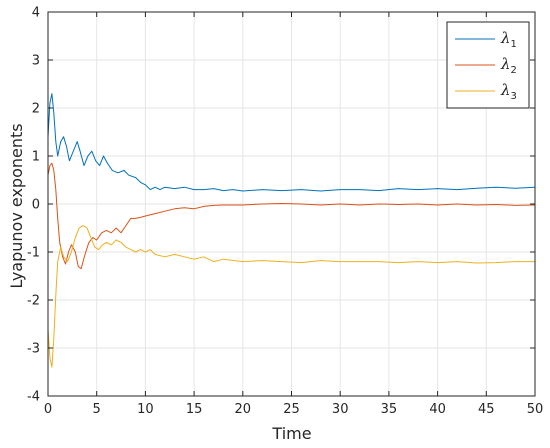  I want to click on x-tick-label: 40, so click(437, 409).